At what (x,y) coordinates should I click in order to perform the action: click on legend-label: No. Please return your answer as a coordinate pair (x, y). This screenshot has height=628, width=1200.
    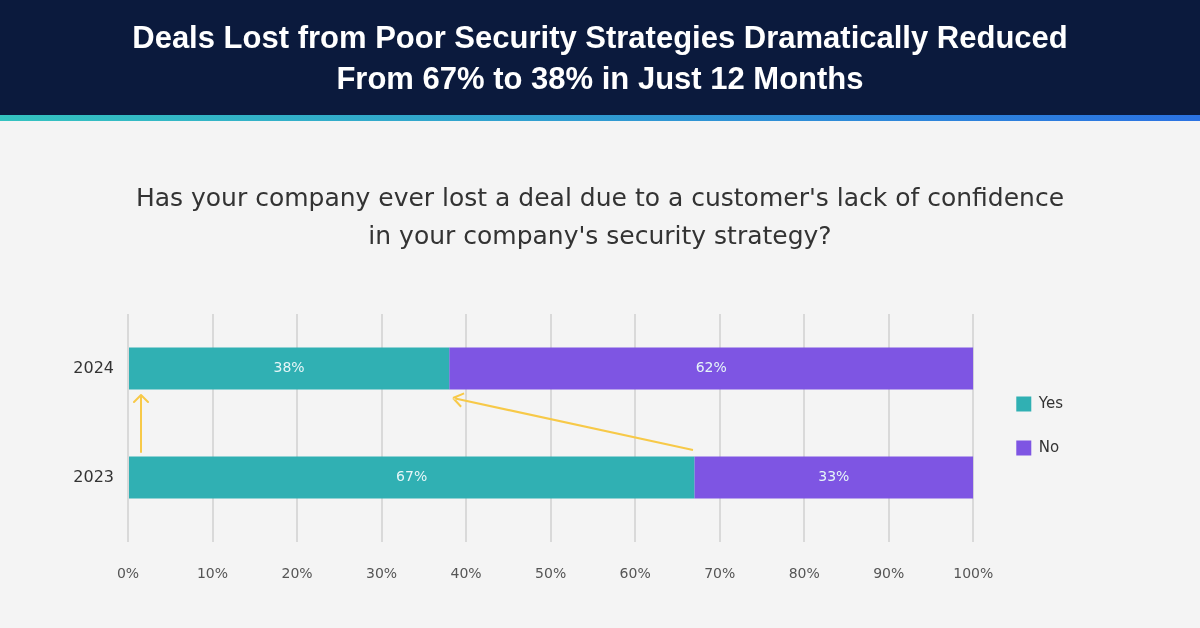
    Looking at the image, I should click on (1049, 446).